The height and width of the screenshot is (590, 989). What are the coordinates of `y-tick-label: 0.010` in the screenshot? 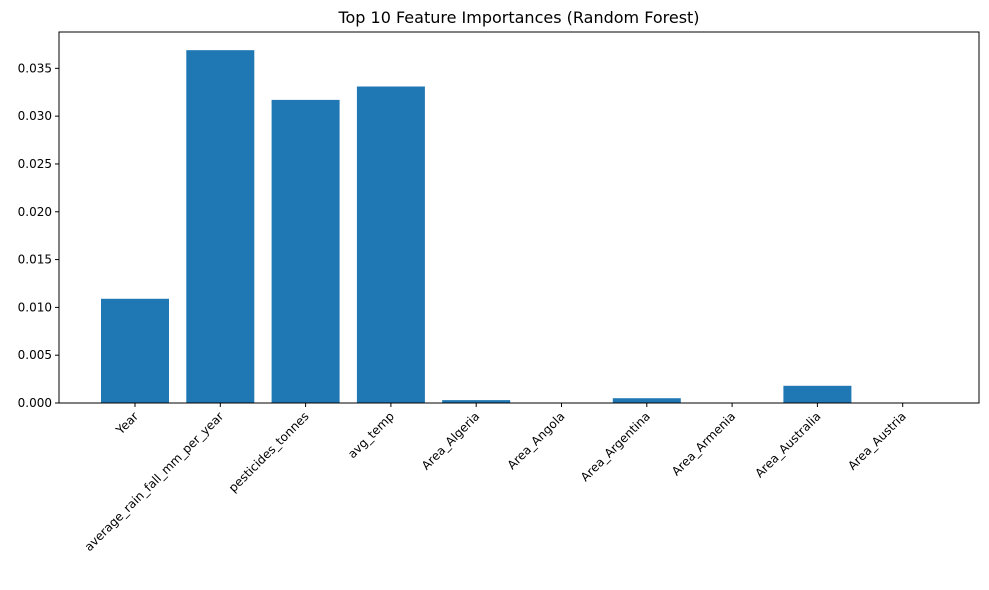 It's located at (35, 307).